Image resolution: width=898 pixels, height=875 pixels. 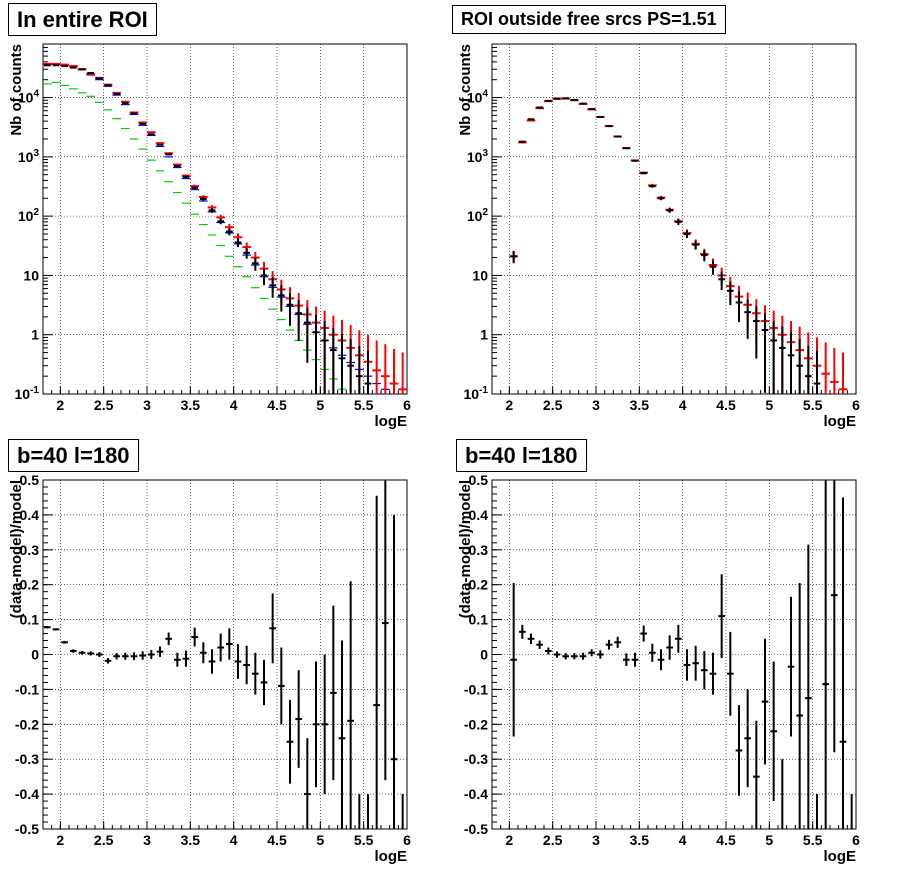 What do you see at coordinates (195, 235) in the screenshot?
I see `series-component` at bounding box center [195, 235].